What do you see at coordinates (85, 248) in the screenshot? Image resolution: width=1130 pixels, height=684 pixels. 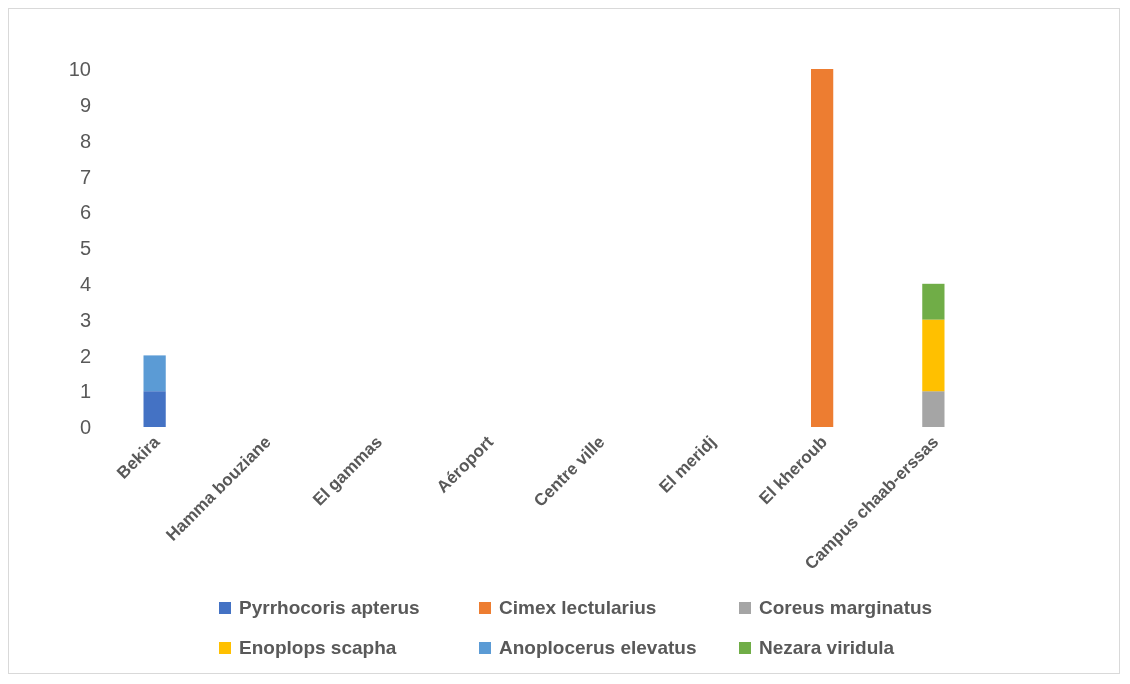 I see `y-tick-label: 5` at bounding box center [85, 248].